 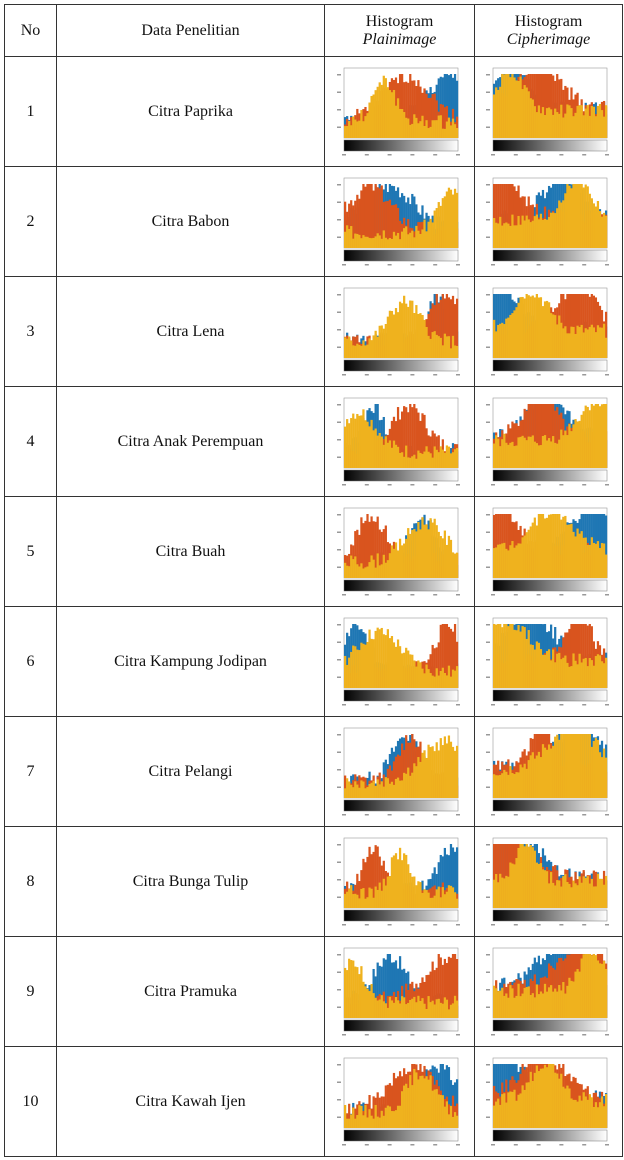 I want to click on header-plain: Histogram Plainimage, so click(x=399, y=30).